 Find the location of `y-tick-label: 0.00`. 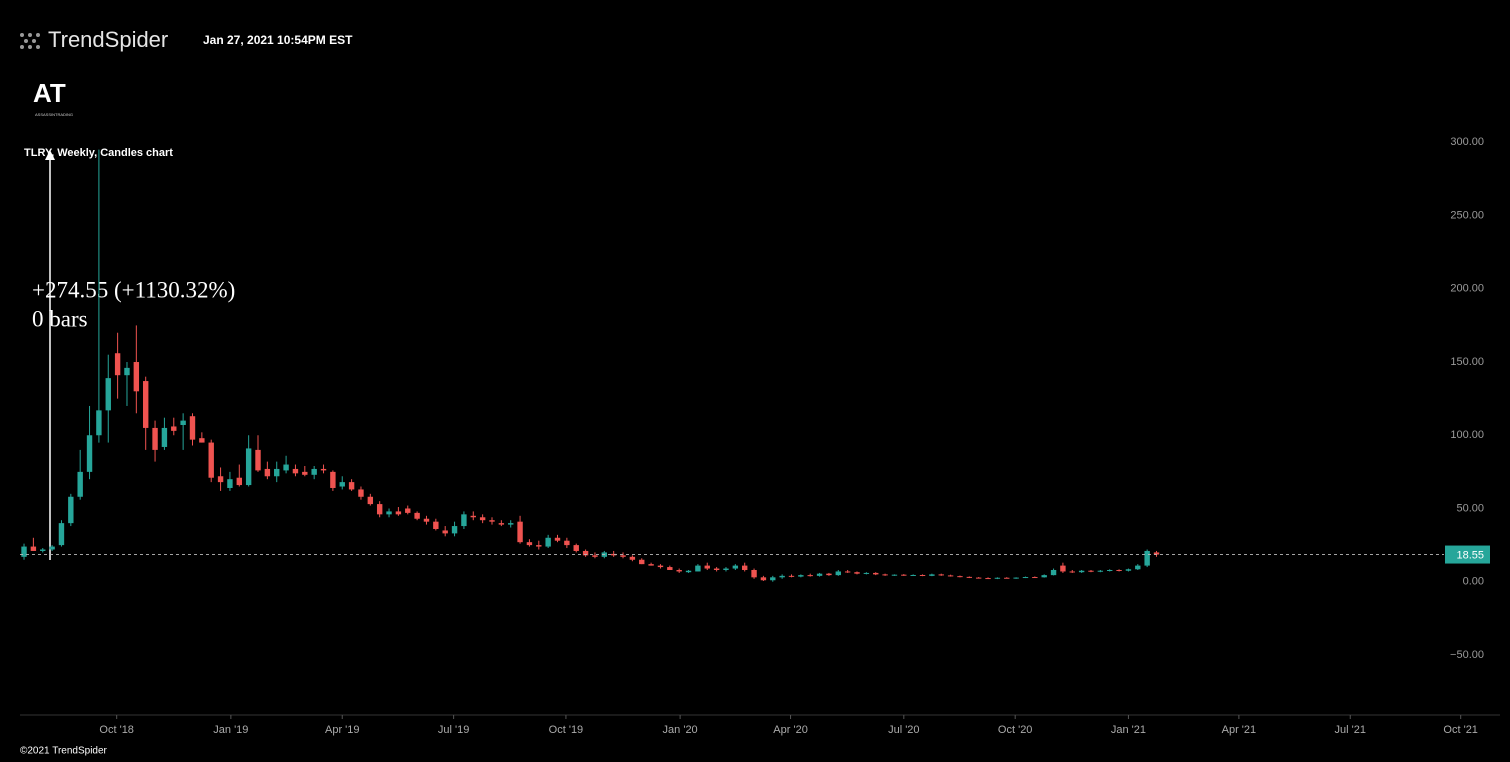

y-tick-label: 0.00 is located at coordinates (1473, 582).